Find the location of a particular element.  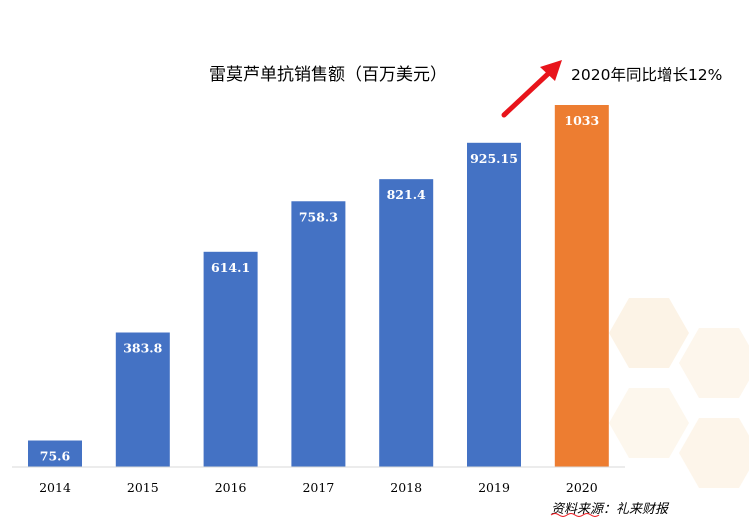

bar-2015 is located at coordinates (142, 399).